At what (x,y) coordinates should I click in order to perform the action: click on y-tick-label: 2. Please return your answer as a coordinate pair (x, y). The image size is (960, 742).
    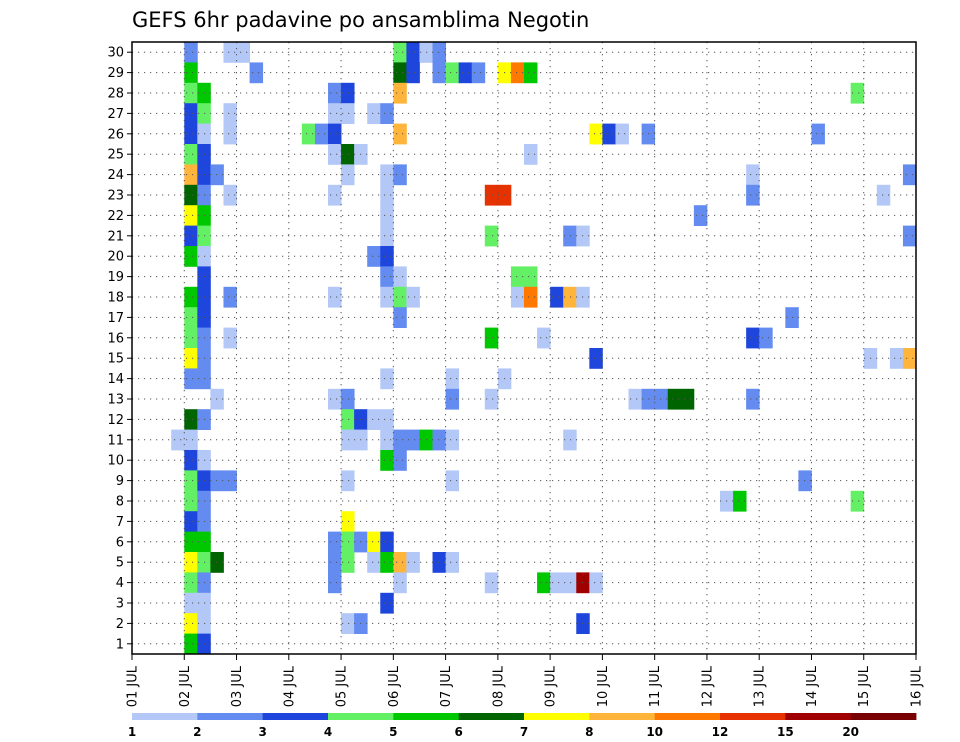
    Looking at the image, I should click on (120, 624).